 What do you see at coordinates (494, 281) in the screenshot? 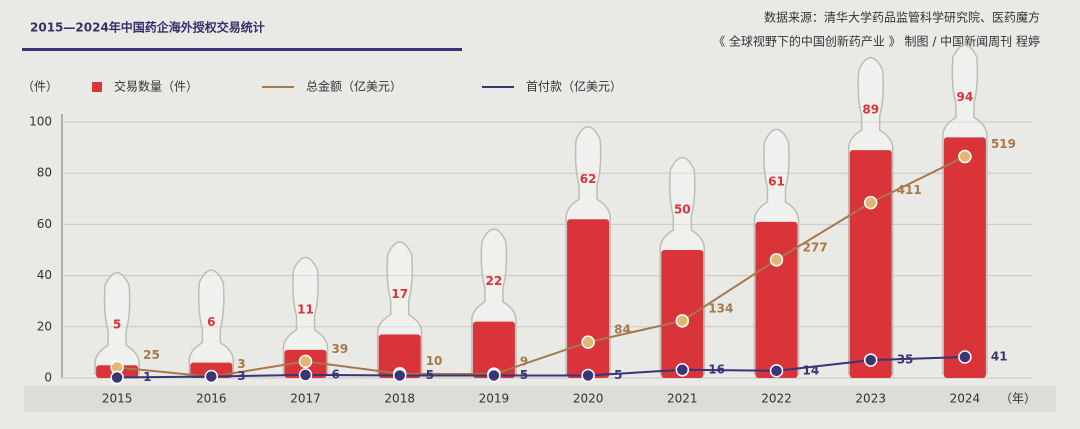
I see `bar-value-label: 22` at bounding box center [494, 281].